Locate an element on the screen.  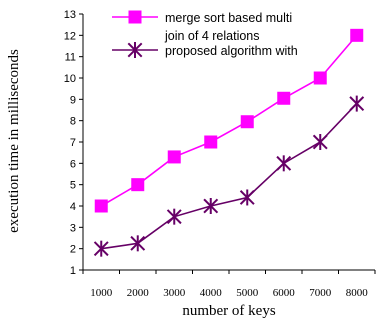
x-tick-label: 6000 is located at coordinates (284, 293).